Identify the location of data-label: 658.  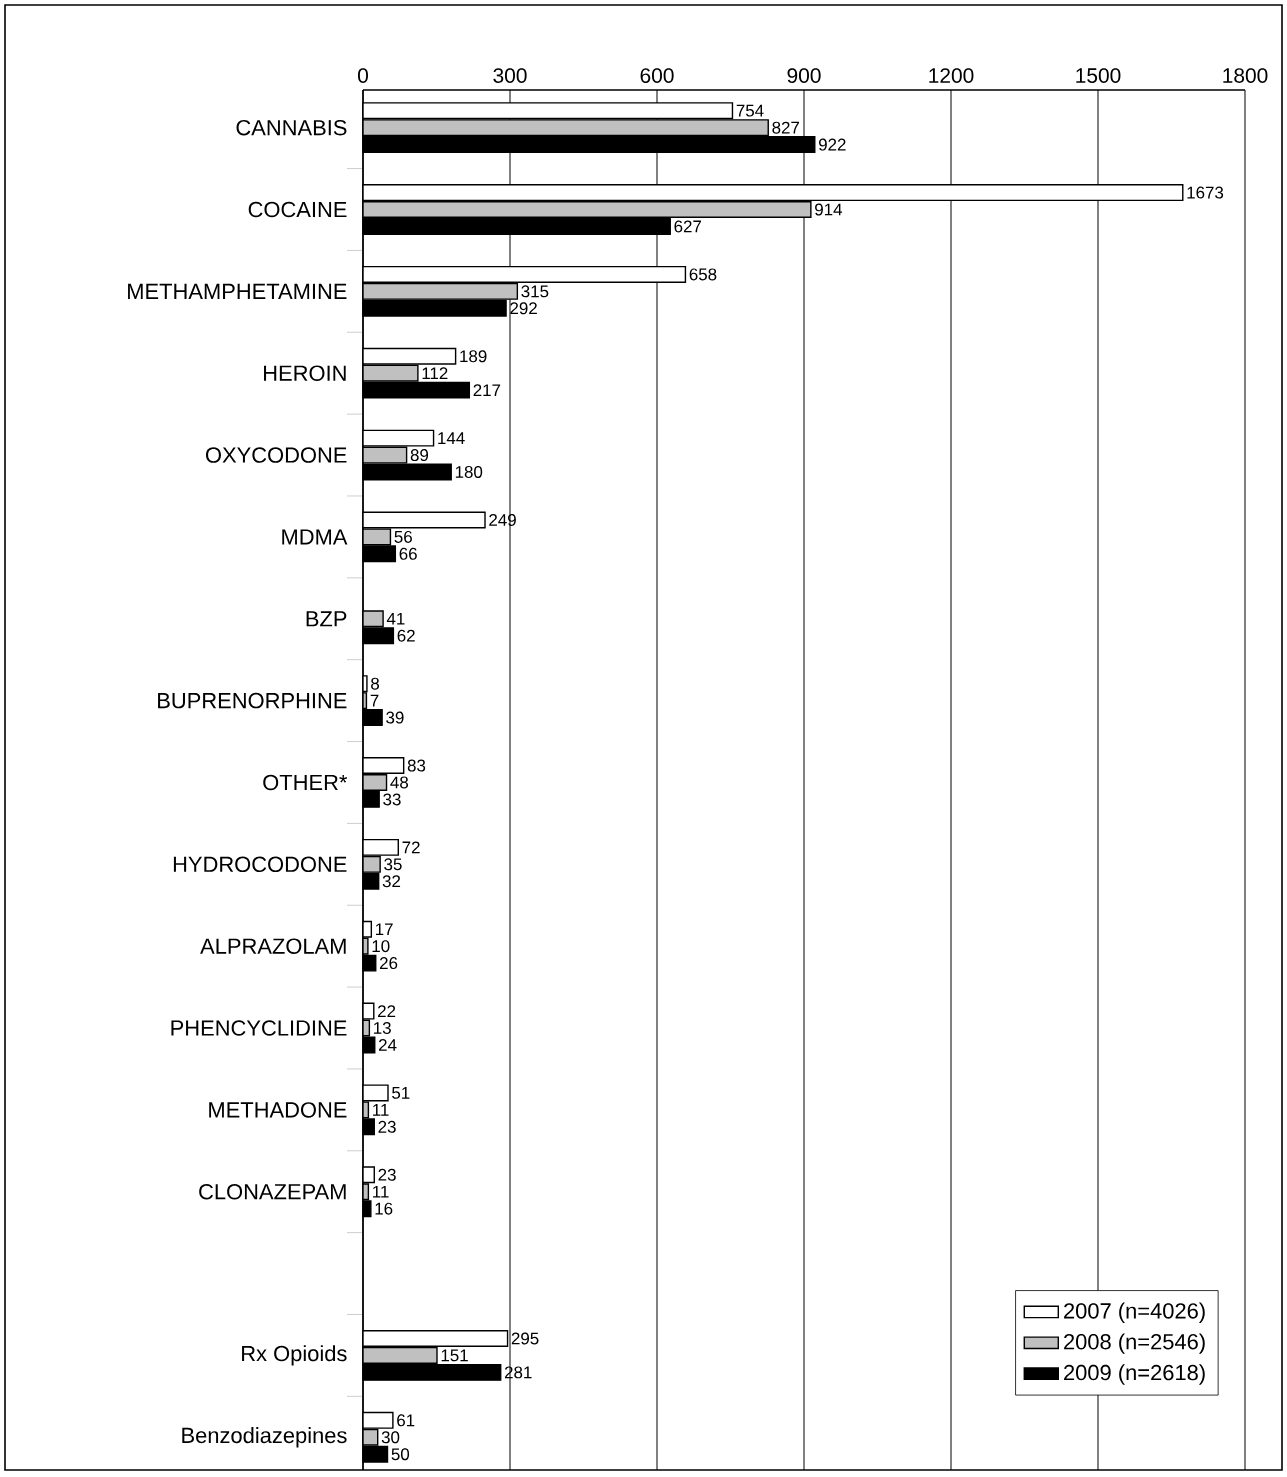
(703, 274).